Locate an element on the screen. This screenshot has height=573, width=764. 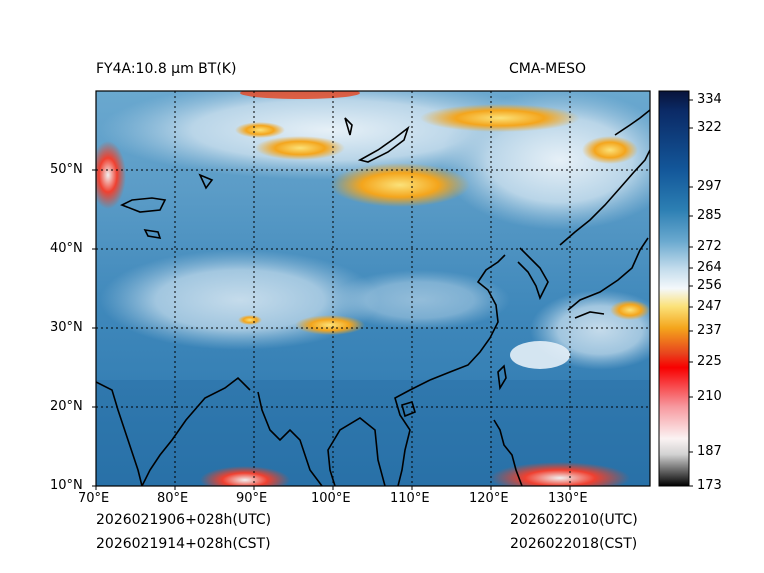
colorbar-label: 247 is located at coordinates (709, 306).